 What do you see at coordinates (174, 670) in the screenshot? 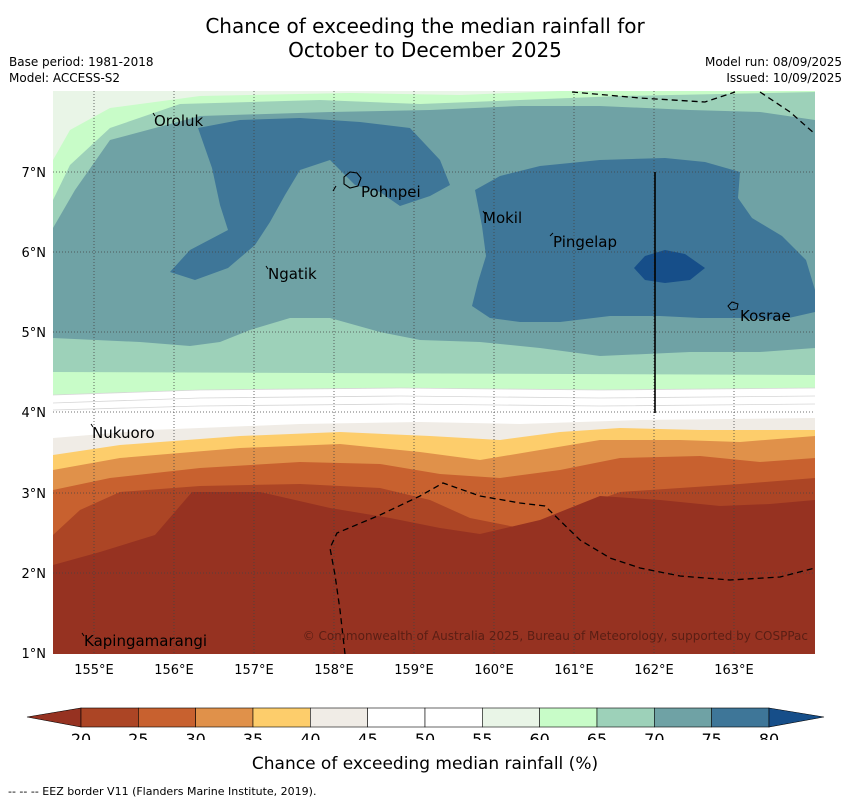
I see `x-tick-label: 156°E` at bounding box center [174, 670].